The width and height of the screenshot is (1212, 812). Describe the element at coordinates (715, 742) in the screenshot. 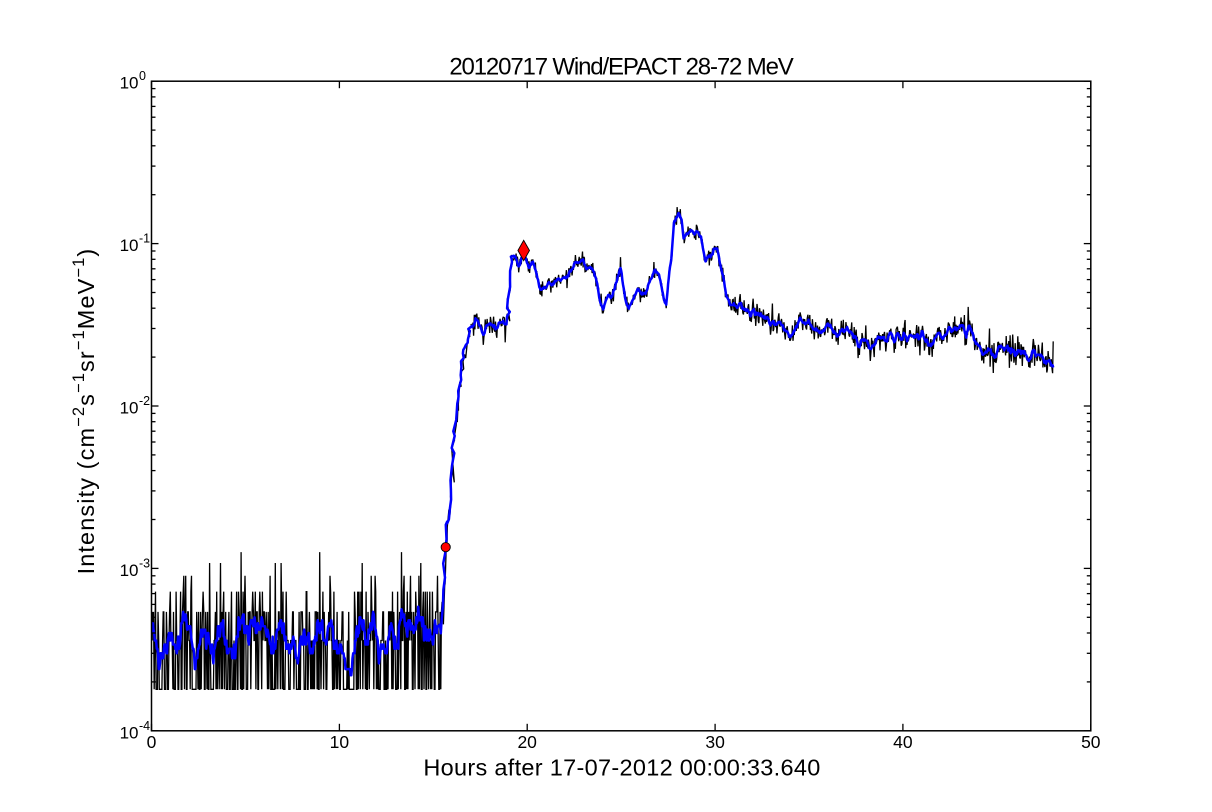

I see `svg-text: 30` at that location.